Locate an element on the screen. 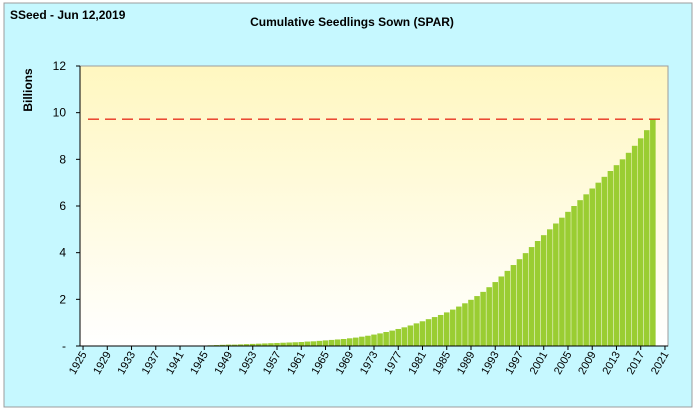 Image resolution: width=697 pixels, height=417 pixels. bar-1980 is located at coordinates (417, 334).